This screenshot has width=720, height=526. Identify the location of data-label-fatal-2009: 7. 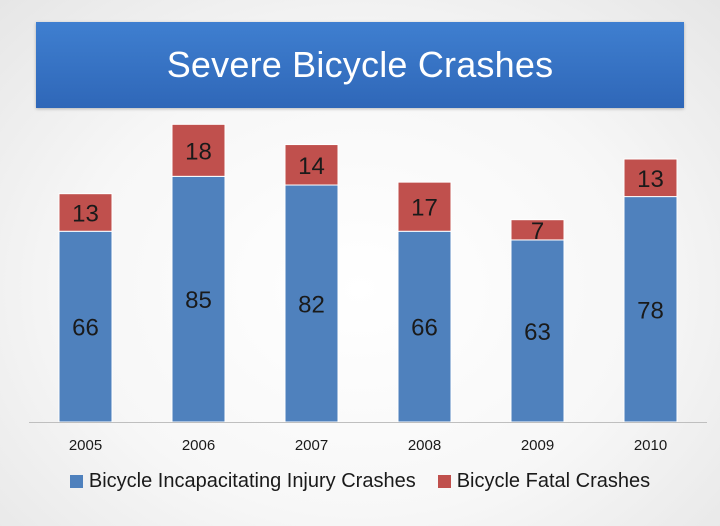
(537, 231).